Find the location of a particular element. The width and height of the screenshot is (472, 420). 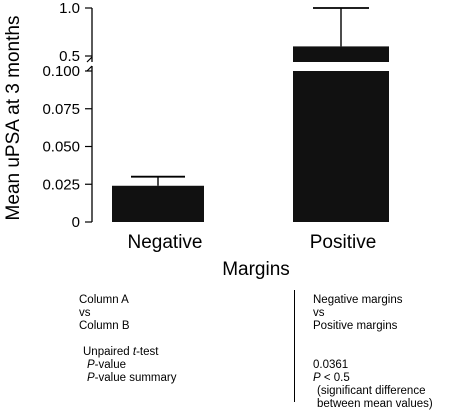

y-tick-label: 1.0 is located at coordinates (69, 8).